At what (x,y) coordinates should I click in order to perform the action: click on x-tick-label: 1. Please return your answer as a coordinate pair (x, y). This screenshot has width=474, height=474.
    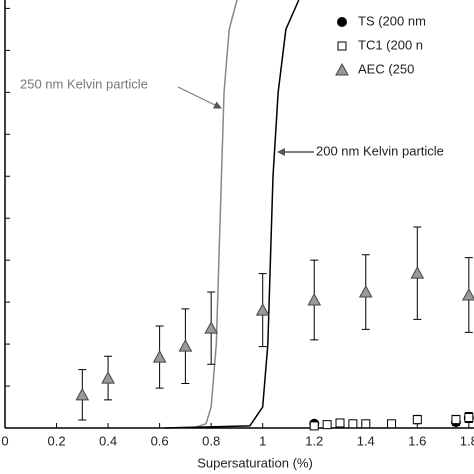
    Looking at the image, I should click on (262, 440).